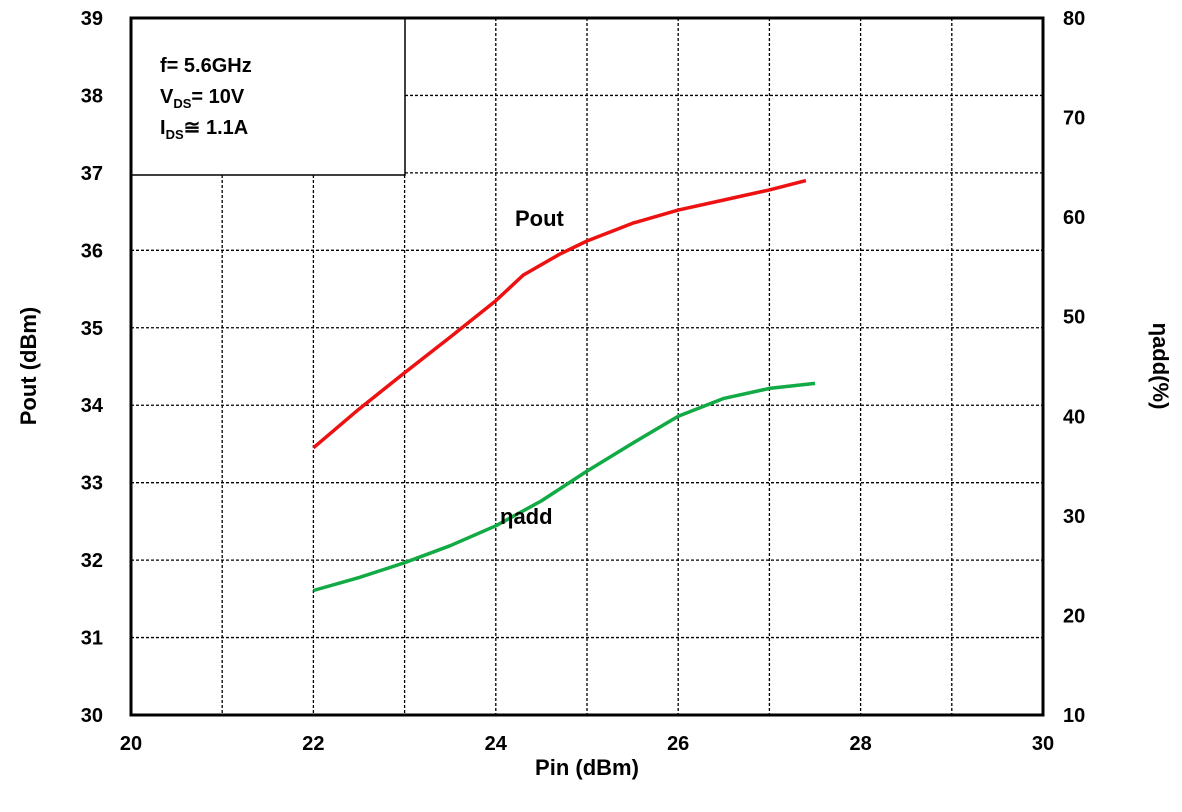  What do you see at coordinates (92, 484) in the screenshot?
I see `y-tick-label: 33` at bounding box center [92, 484].